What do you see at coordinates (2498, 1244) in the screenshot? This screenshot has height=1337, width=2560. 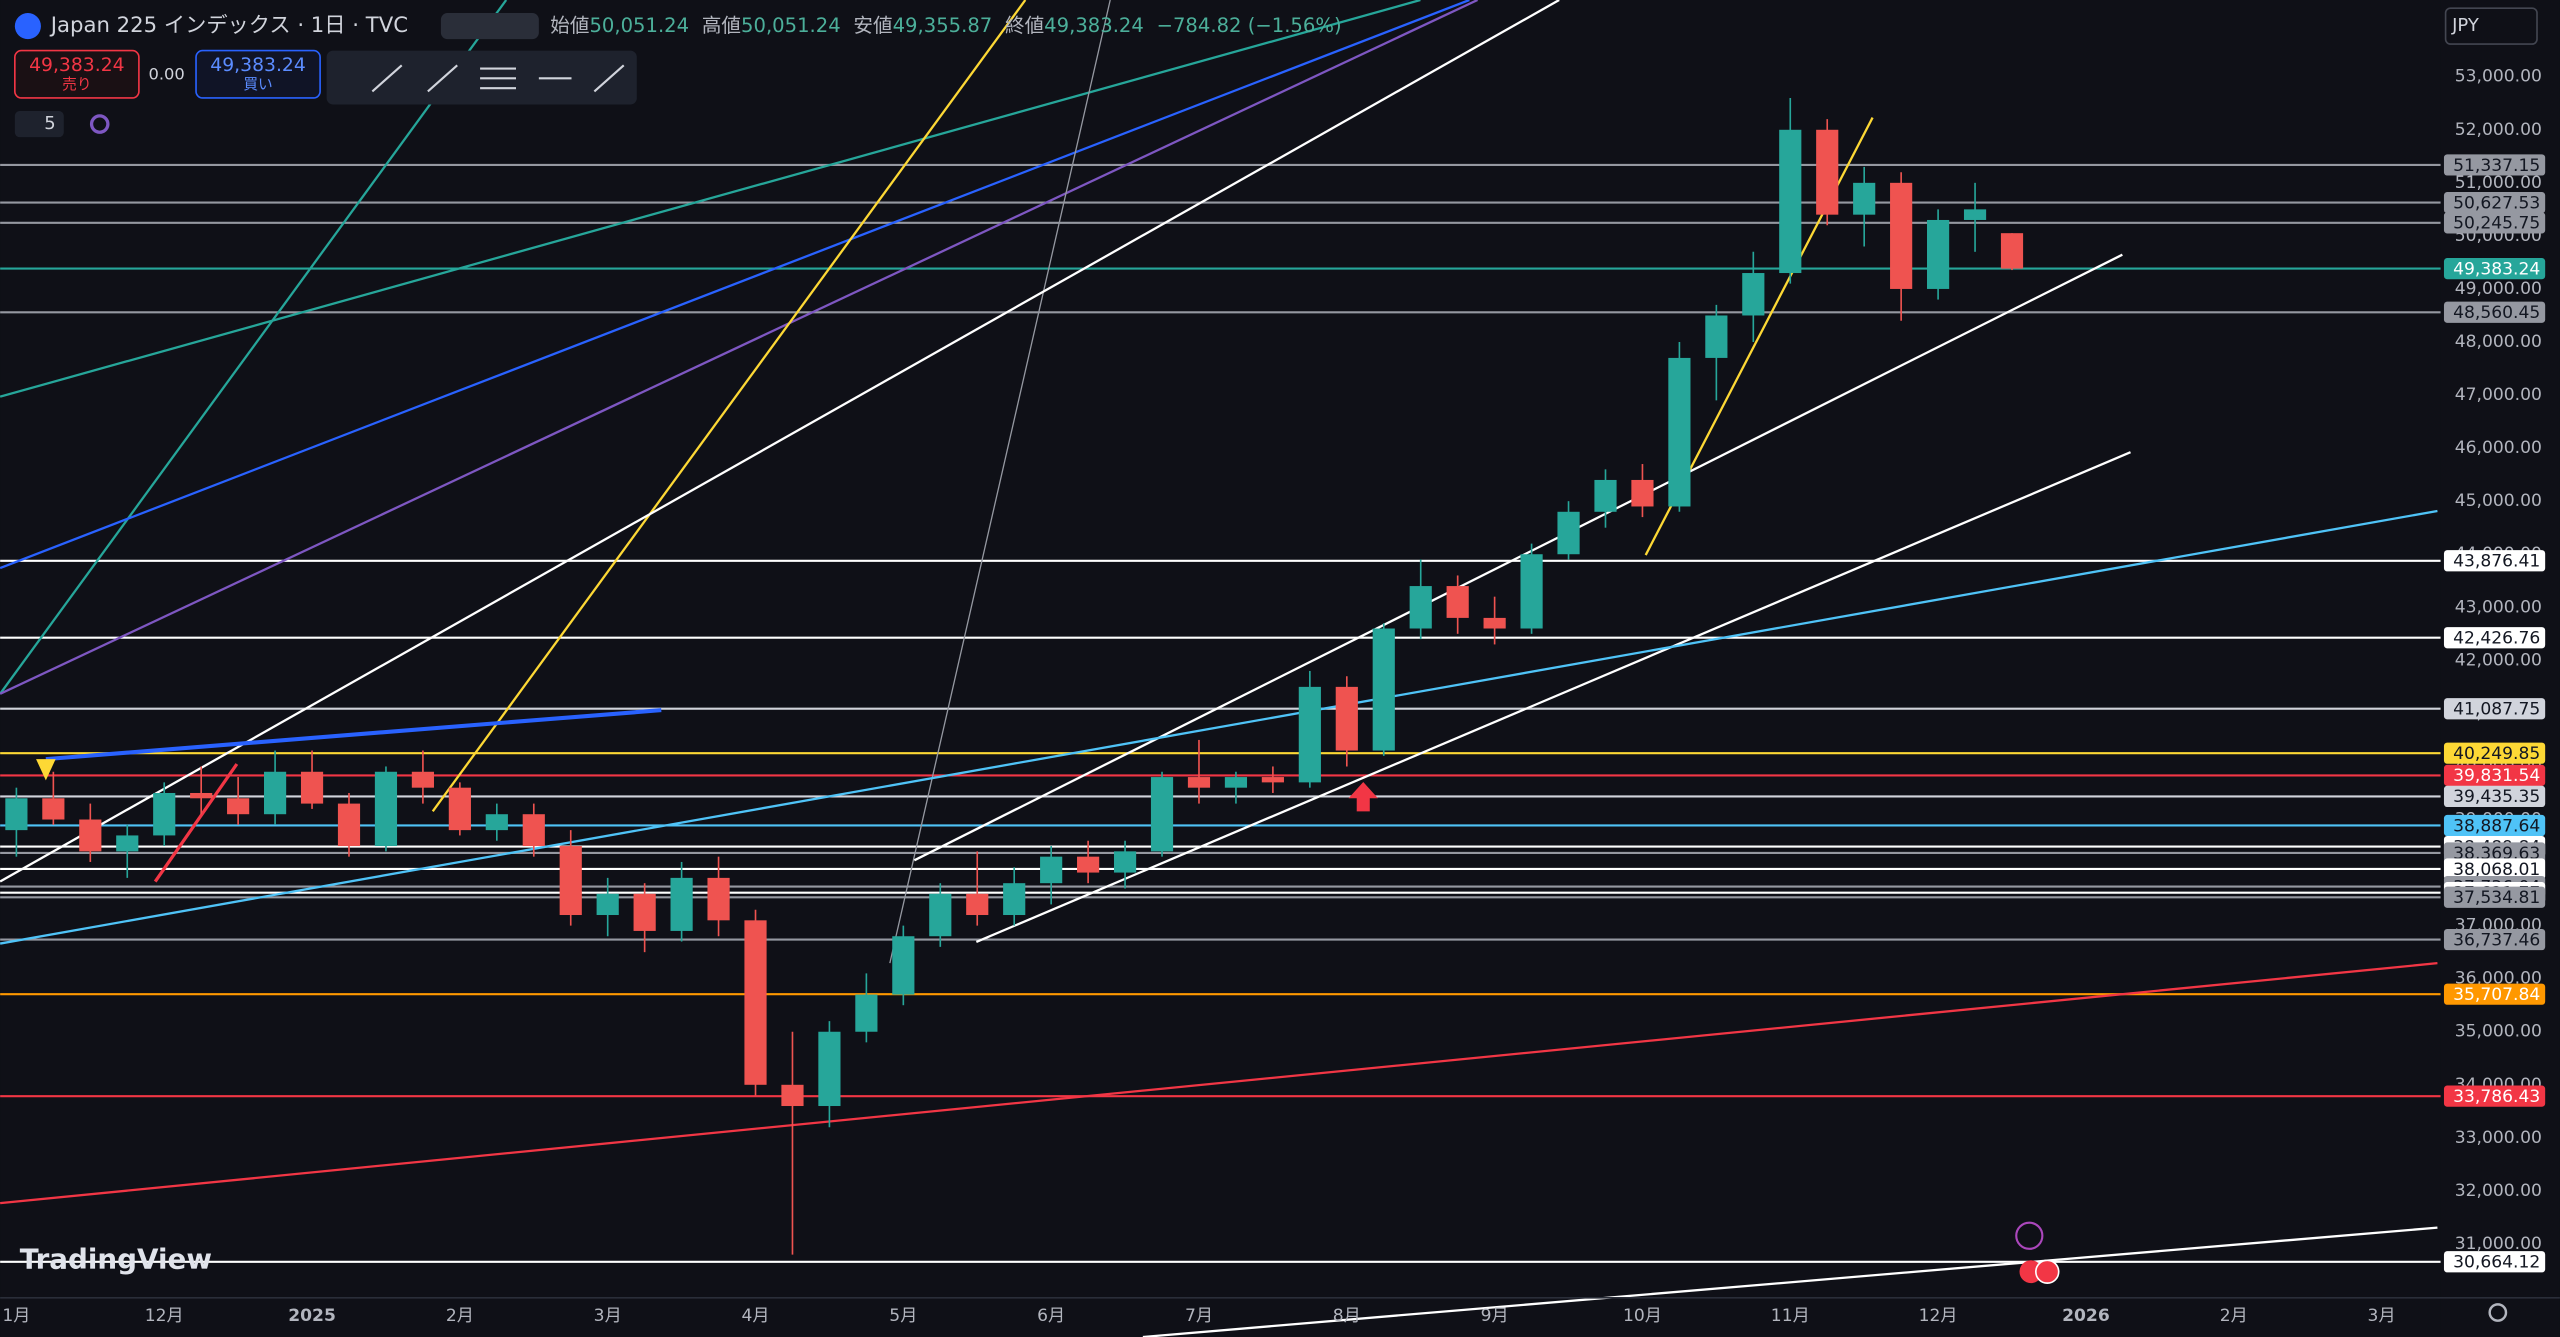 I see `y-tick-label: 31,000.00` at bounding box center [2498, 1244].